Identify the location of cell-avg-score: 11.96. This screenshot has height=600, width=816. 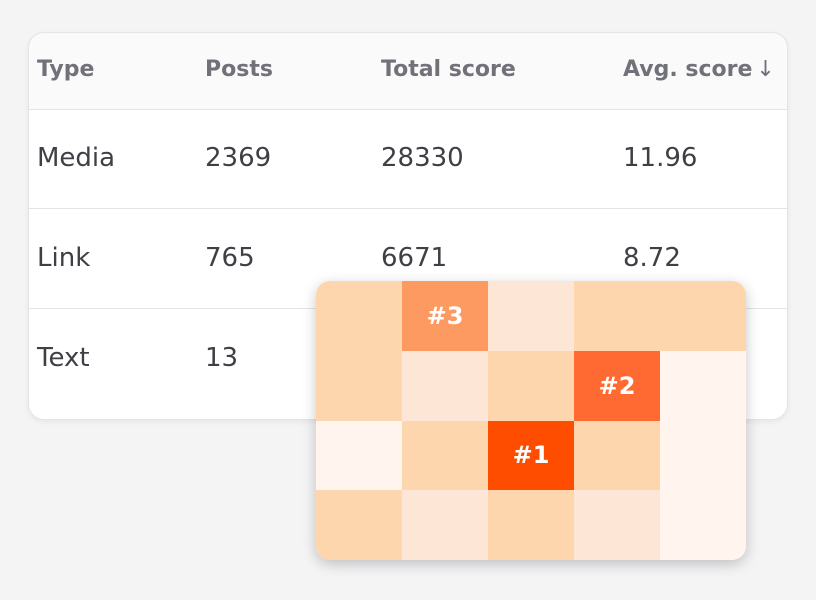
(660, 158).